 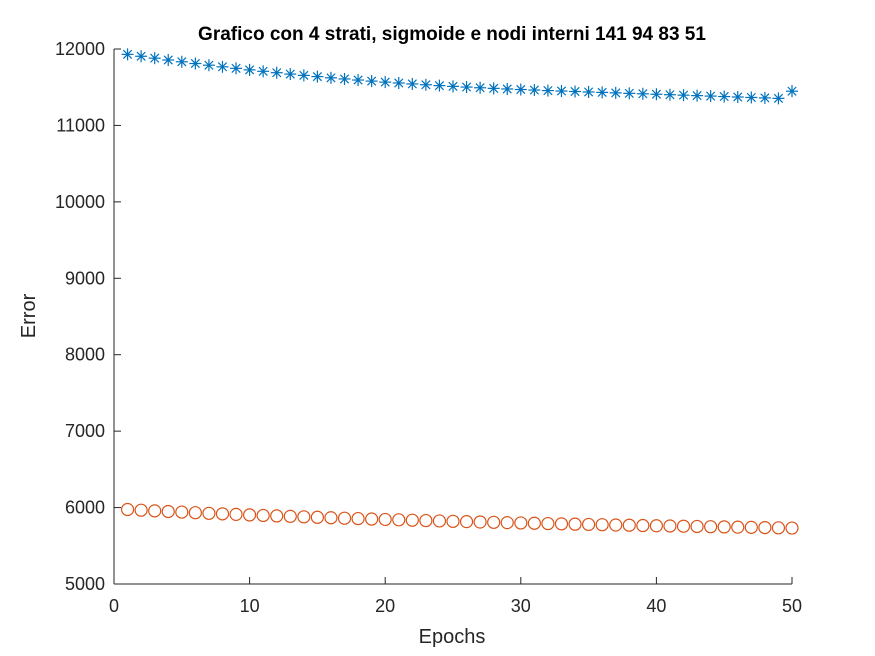 What do you see at coordinates (80, 125) in the screenshot?
I see `y-tick-label: 11000` at bounding box center [80, 125].